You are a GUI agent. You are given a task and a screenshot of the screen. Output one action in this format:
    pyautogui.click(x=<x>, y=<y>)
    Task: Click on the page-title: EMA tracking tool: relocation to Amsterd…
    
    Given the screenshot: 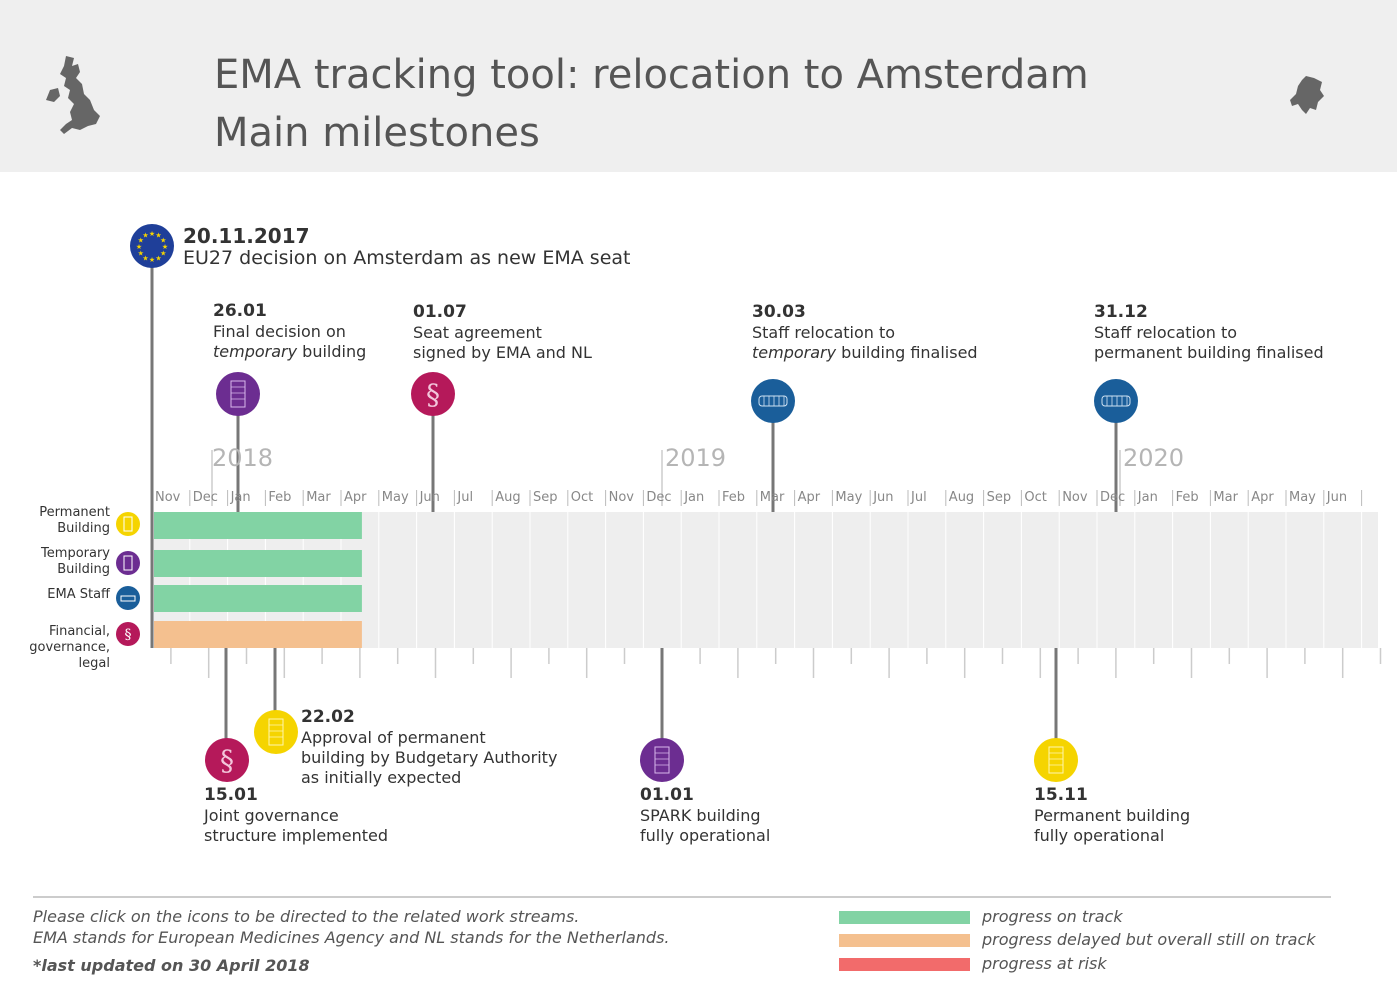 What is the action you would take?
    pyautogui.click(x=651, y=75)
    